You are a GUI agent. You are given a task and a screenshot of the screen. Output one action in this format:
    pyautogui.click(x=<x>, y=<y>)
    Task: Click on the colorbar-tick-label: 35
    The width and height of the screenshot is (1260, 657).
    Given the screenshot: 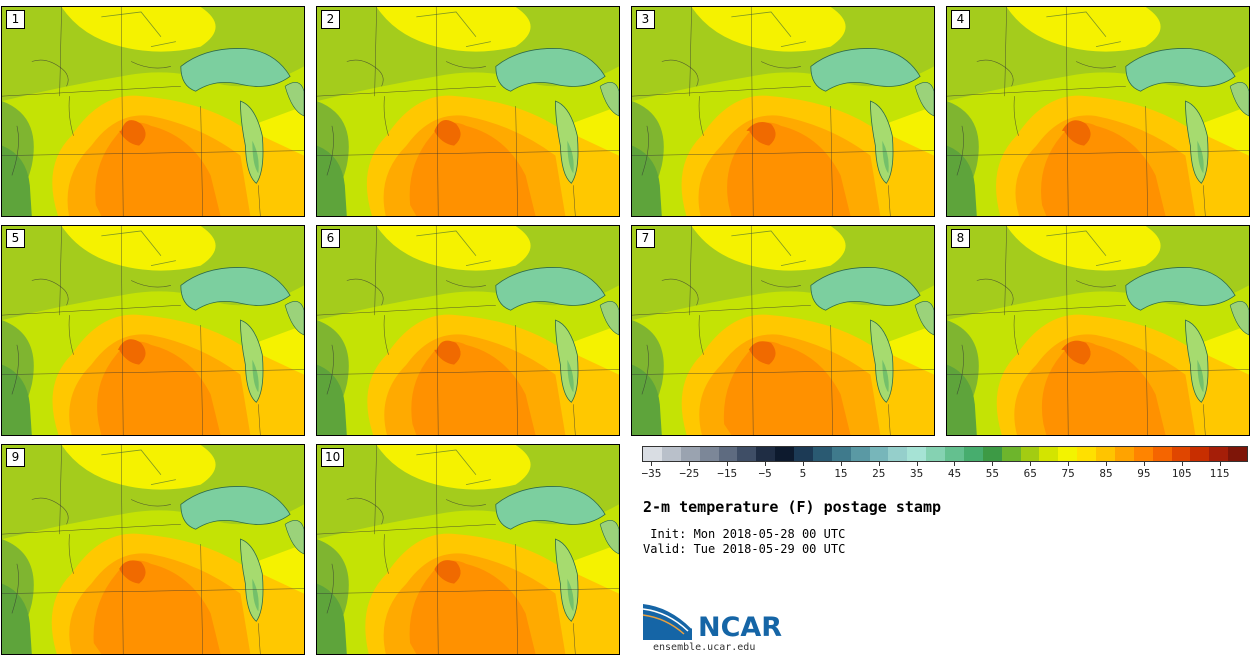 What is the action you would take?
    pyautogui.click(x=916, y=473)
    